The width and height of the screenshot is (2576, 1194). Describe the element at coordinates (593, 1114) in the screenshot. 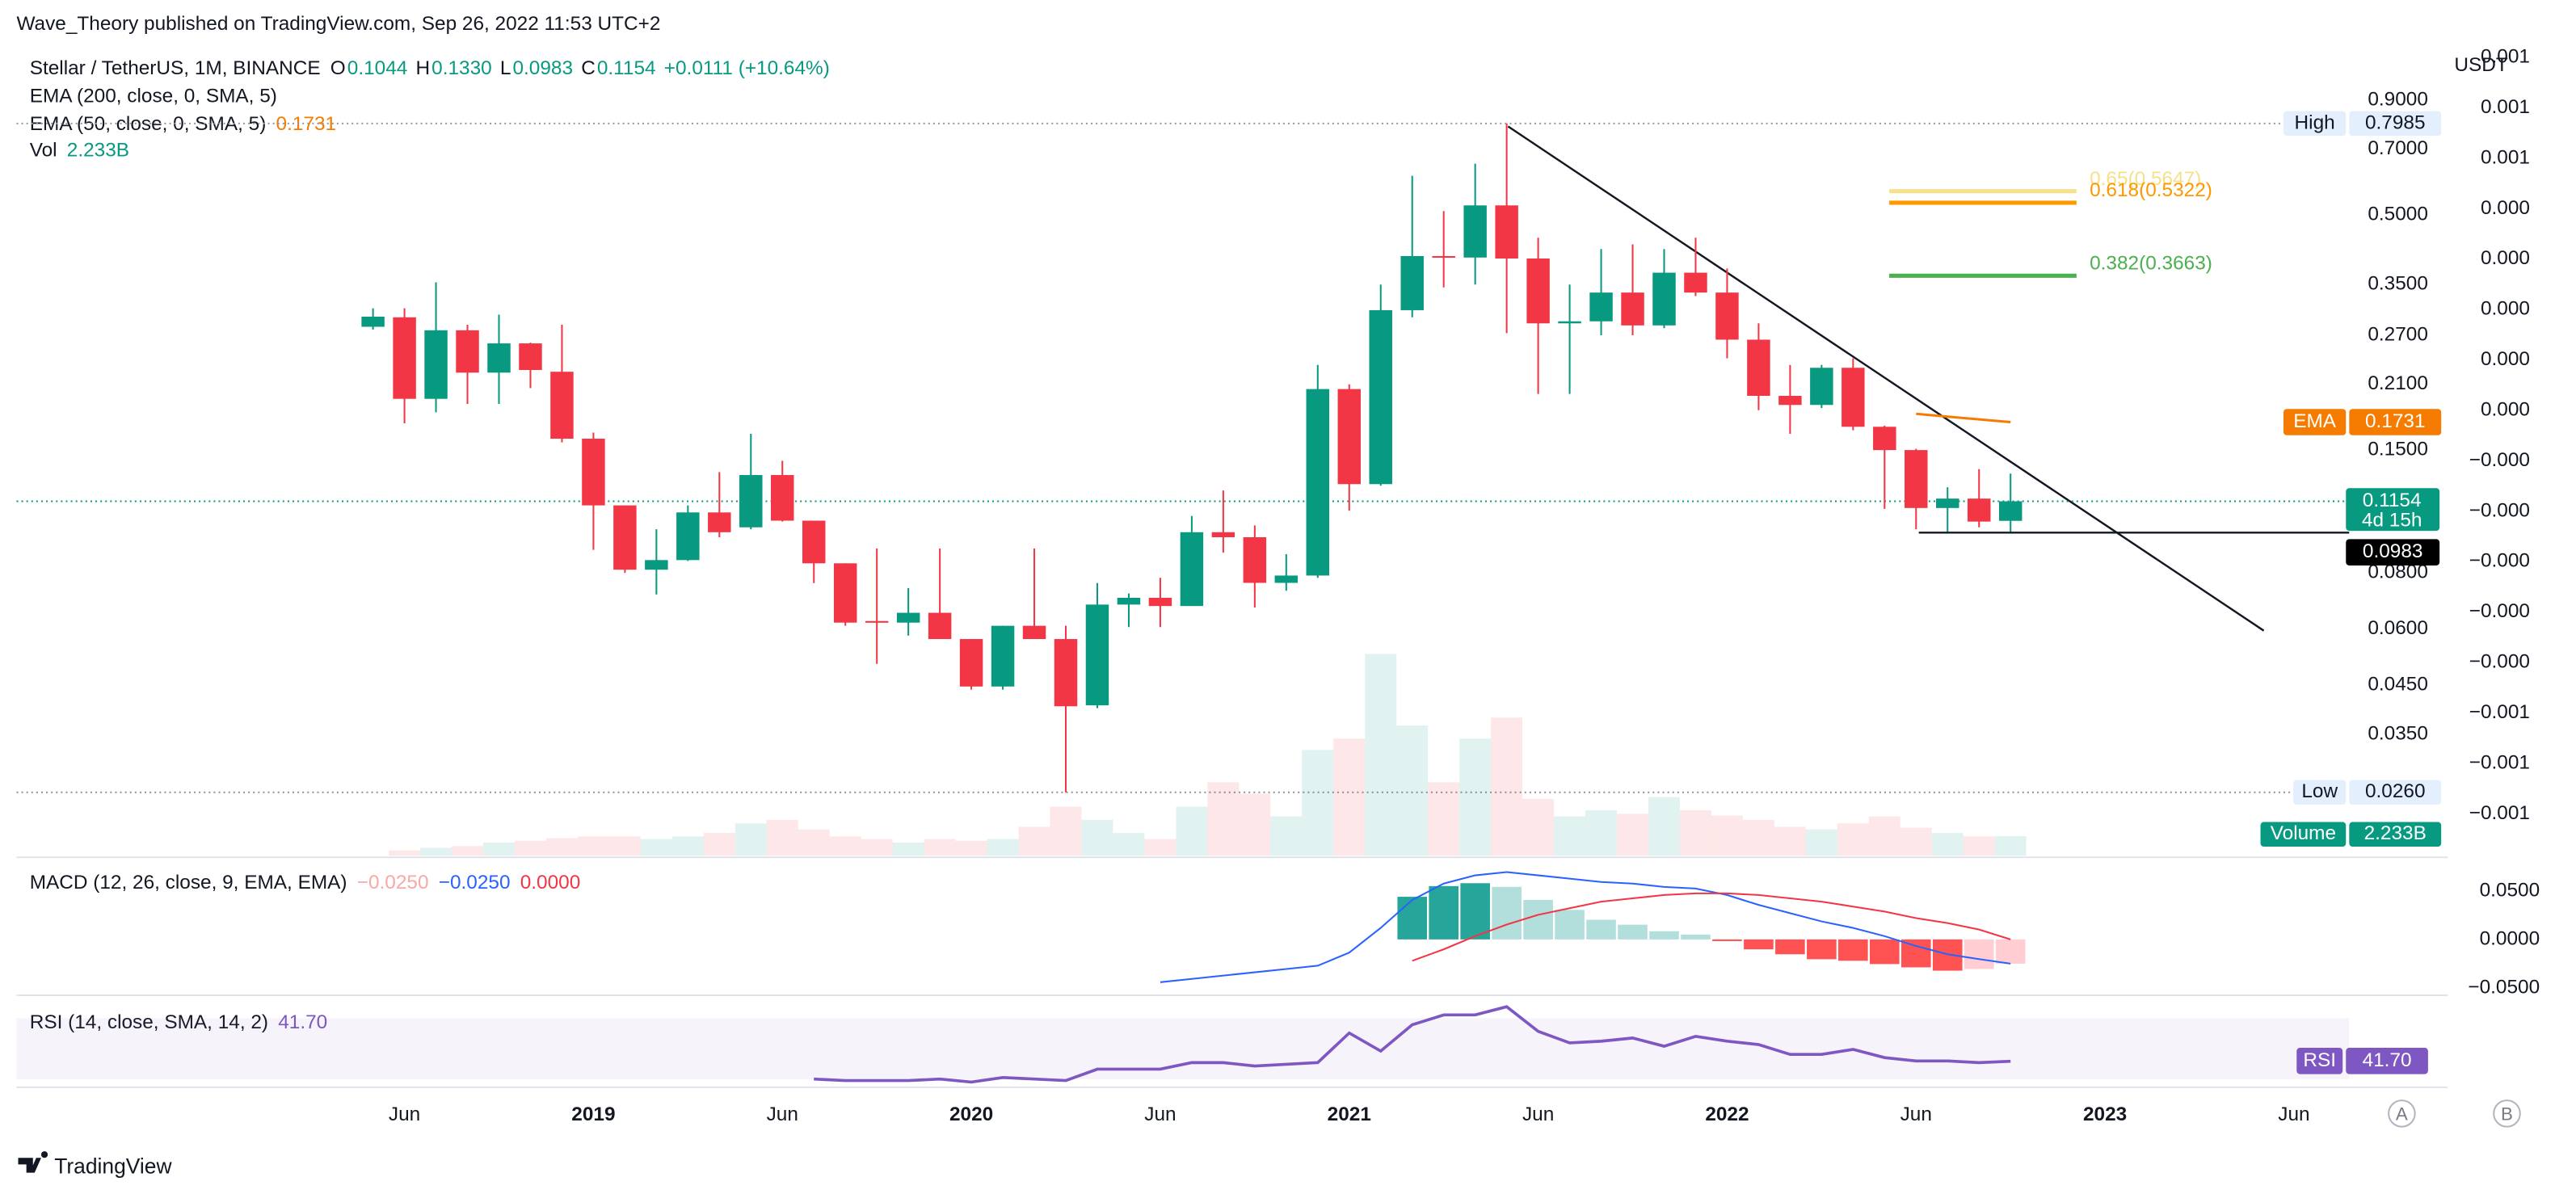

I see `x-tick-label: 2019` at that location.